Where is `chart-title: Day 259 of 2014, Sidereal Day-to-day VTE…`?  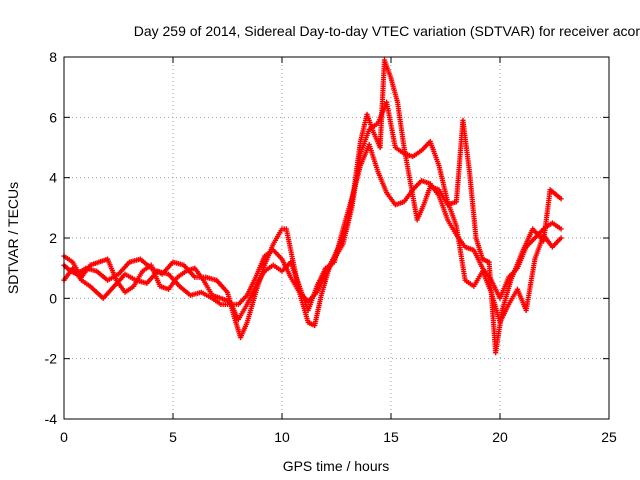 chart-title: Day 259 of 2014, Sidereal Day-to-day VTE… is located at coordinates (387, 31).